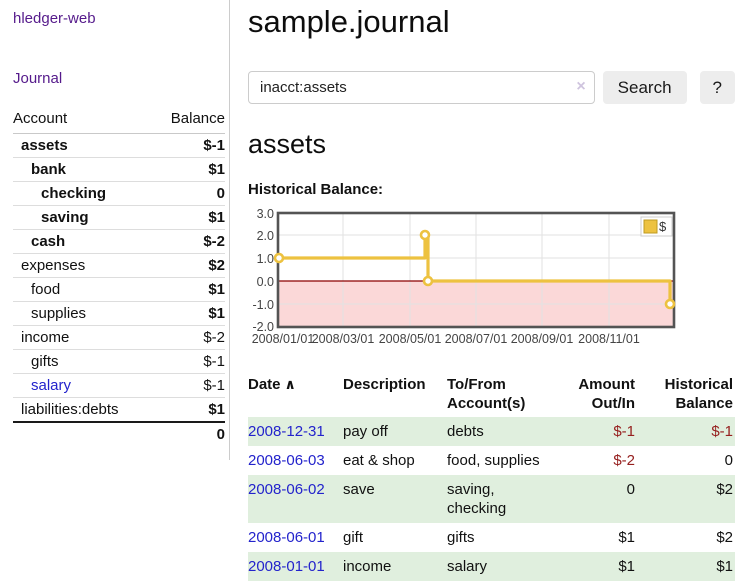 The width and height of the screenshot is (742, 582). I want to click on account-heading: assets, so click(287, 144).